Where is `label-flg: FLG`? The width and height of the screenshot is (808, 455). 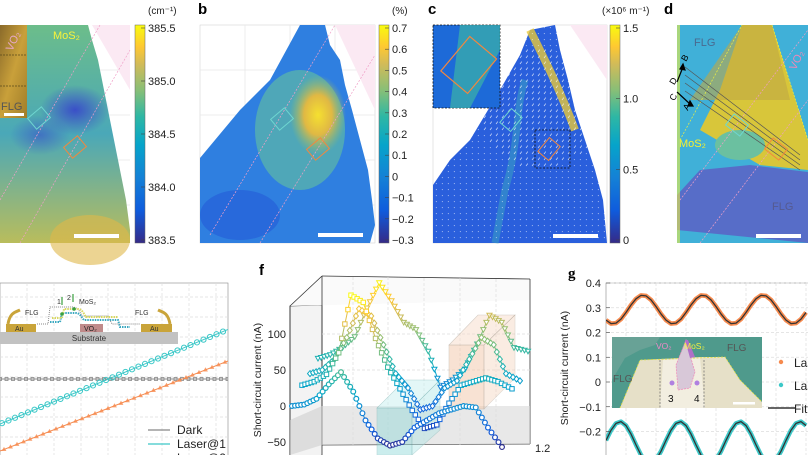
label-flg: FLG is located at coordinates (11, 107).